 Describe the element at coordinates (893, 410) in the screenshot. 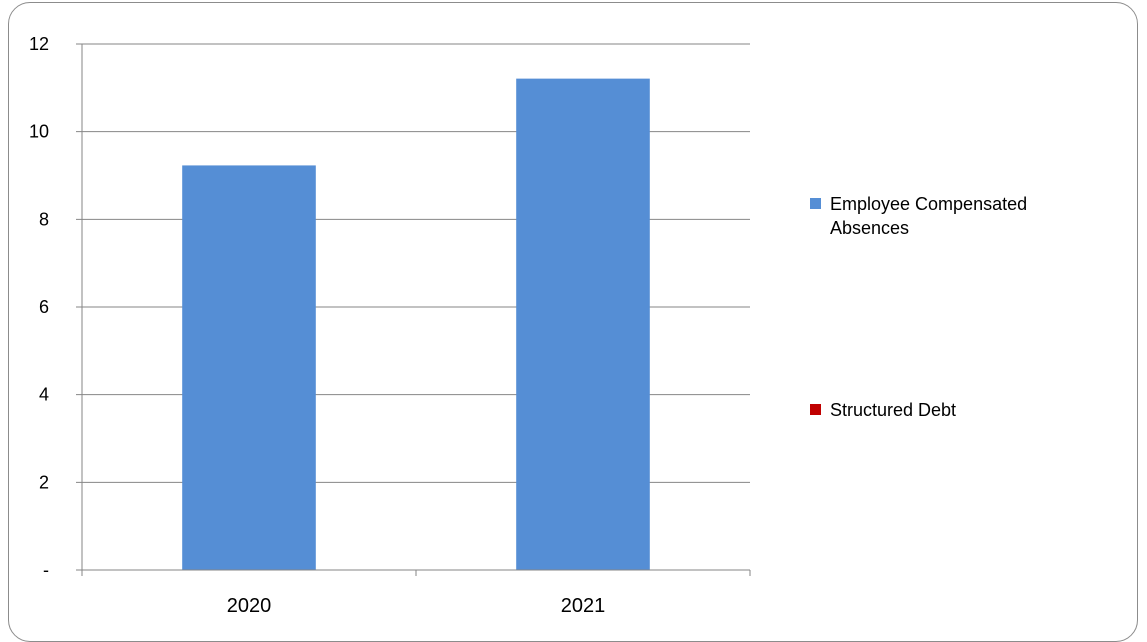

I see `legend-label: Structured Debt` at that location.